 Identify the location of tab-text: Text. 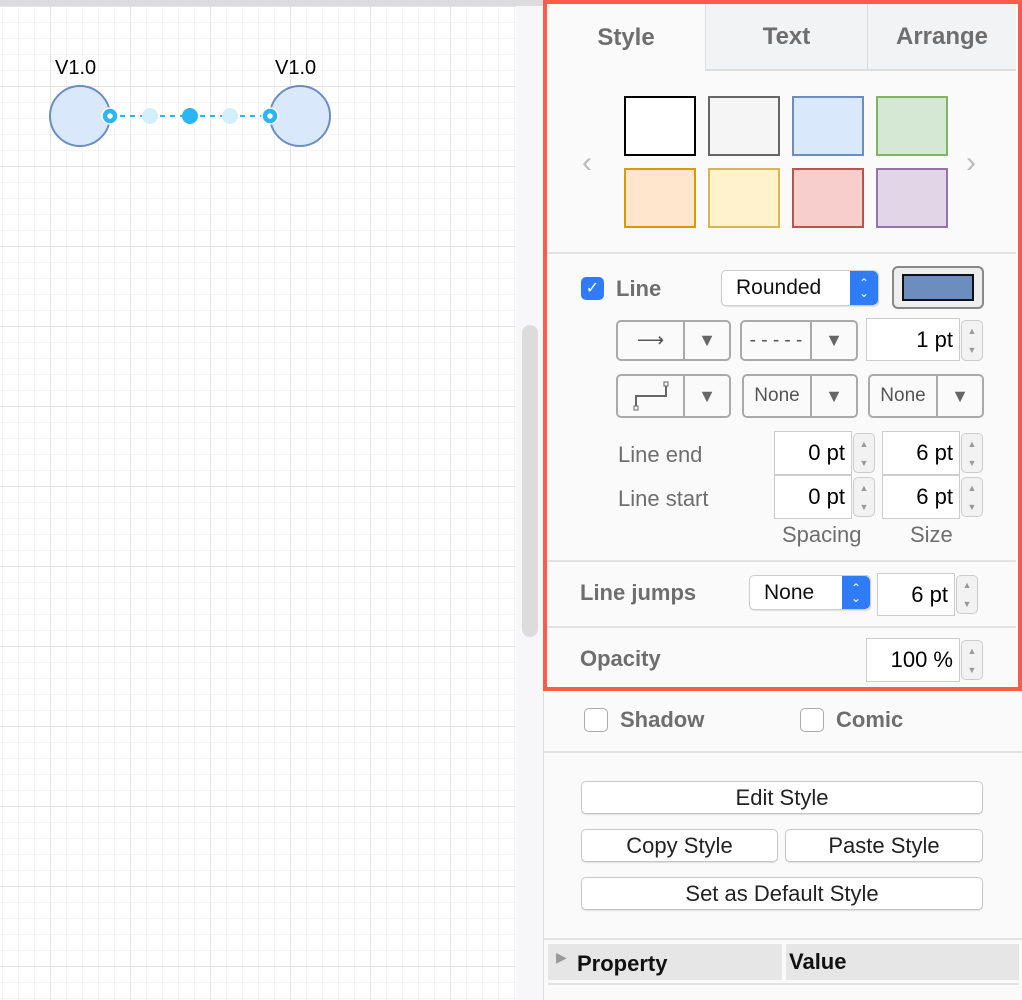
(786, 37).